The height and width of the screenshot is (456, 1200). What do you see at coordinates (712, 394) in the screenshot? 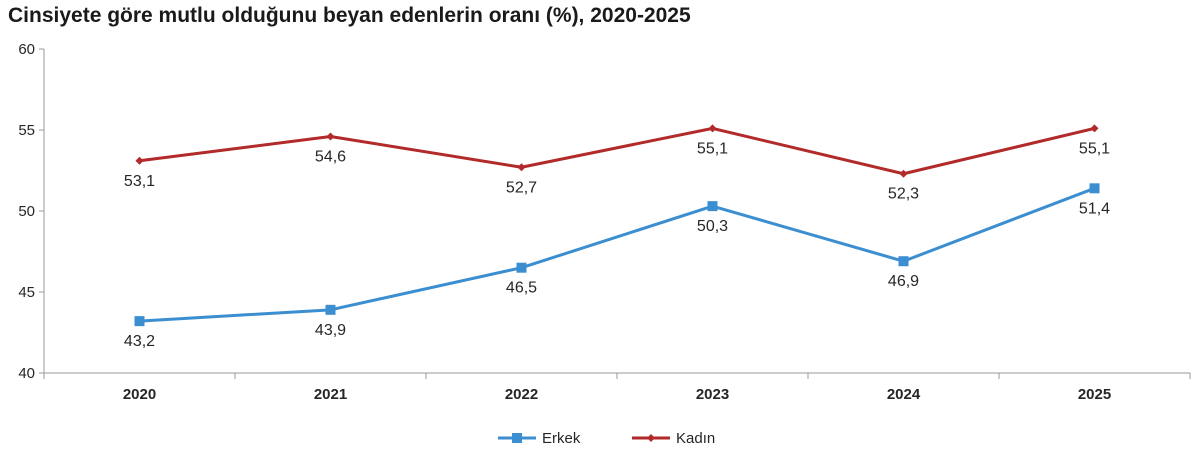
I see `x-tick-label: 2023` at bounding box center [712, 394].